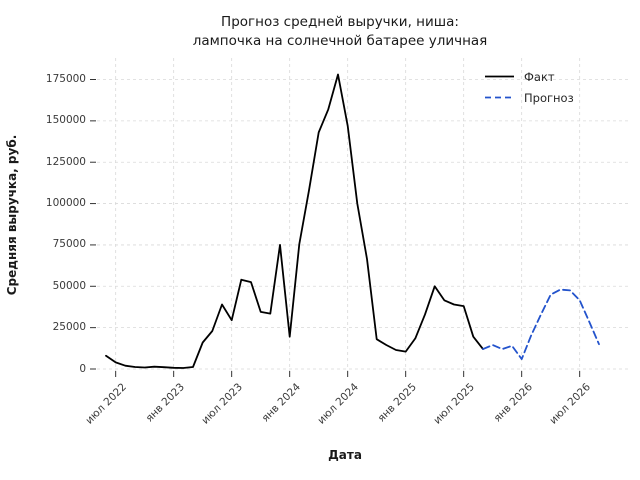 The width and height of the screenshot is (640, 480). What do you see at coordinates (69, 285) in the screenshot?
I see `y-tick-label: 50000` at bounding box center [69, 285].